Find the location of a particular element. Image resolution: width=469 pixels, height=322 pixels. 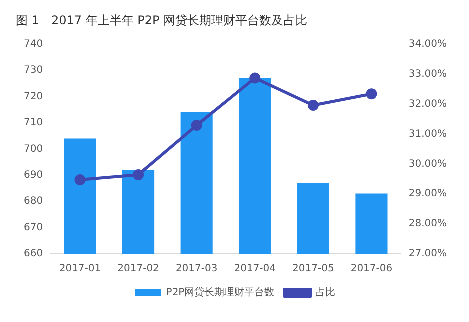

x-tick-label: 2017-01 is located at coordinates (80, 269).